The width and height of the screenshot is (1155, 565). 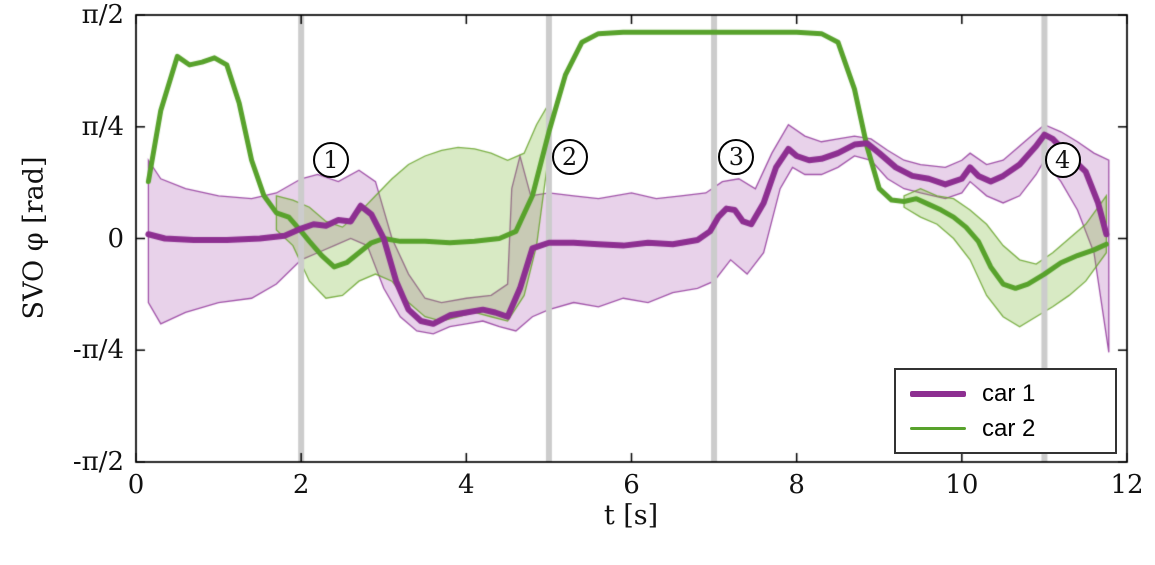 I want to click on x-axis-title: t [s], so click(x=631, y=515).